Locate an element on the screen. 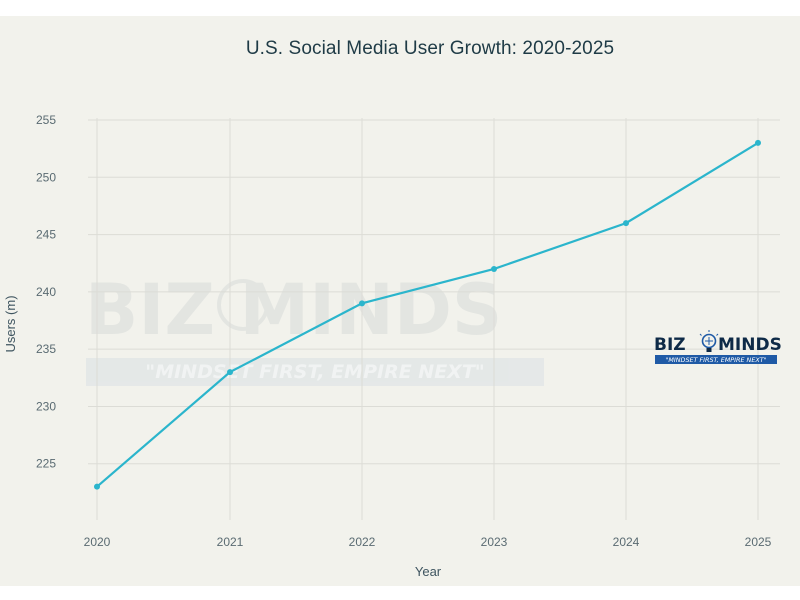 The height and width of the screenshot is (600, 800). x-tick-label: 2023 is located at coordinates (494, 542).